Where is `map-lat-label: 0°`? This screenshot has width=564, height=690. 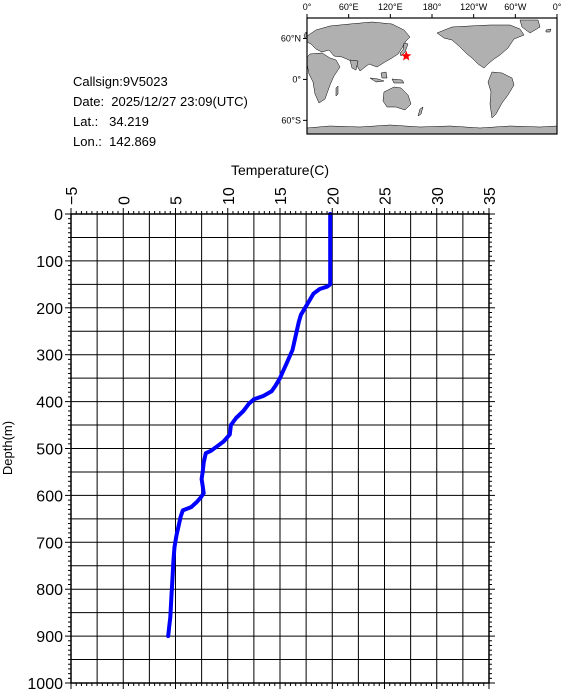 map-lat-label: 0° is located at coordinates (296, 79).